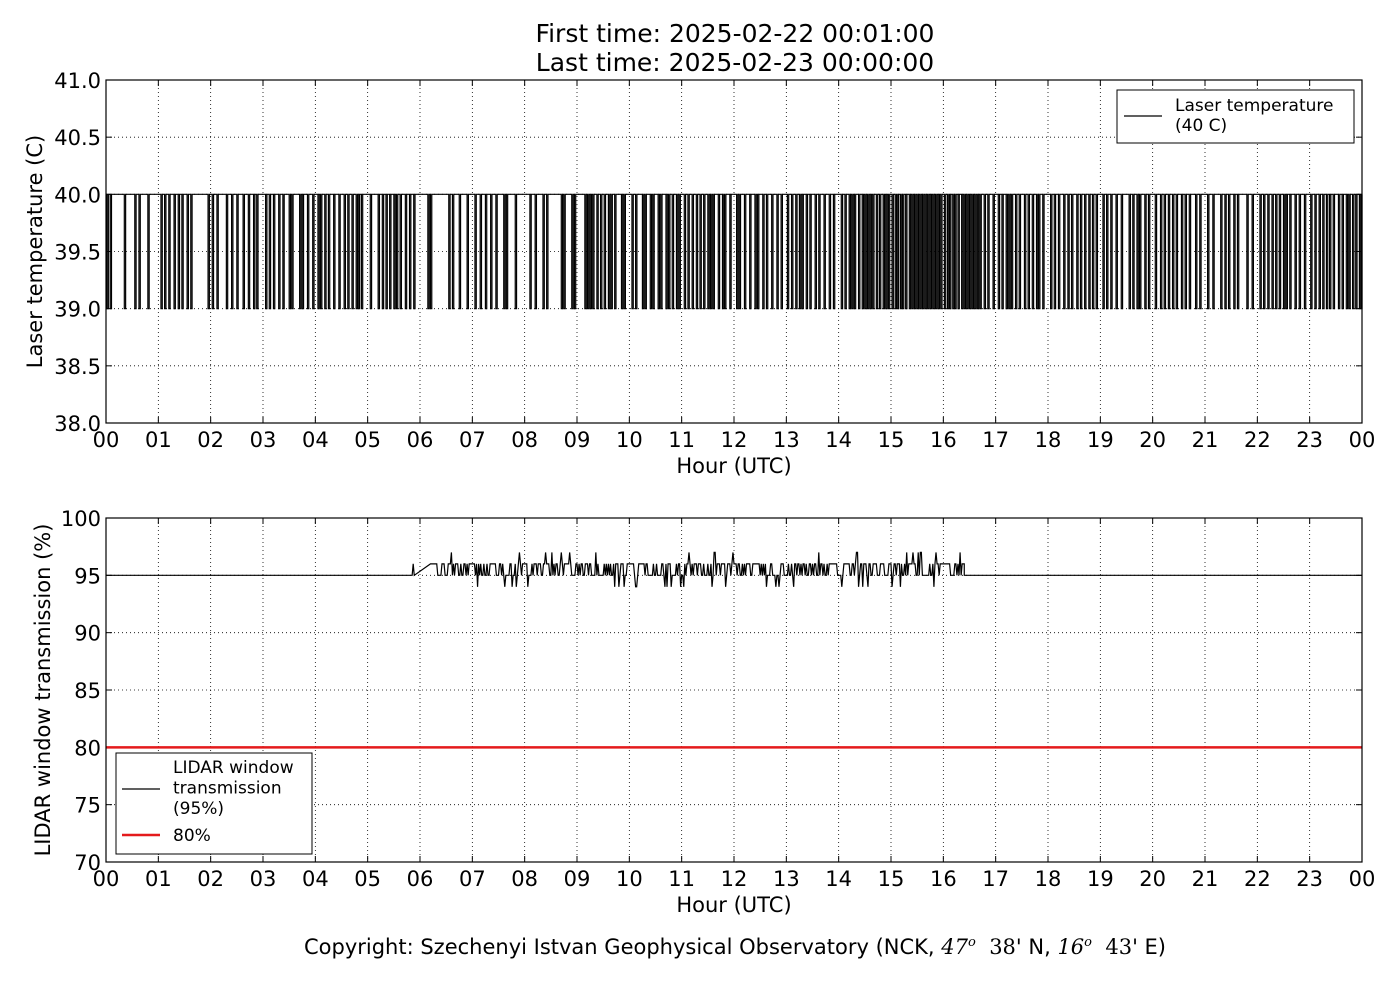 This screenshot has height=1000, width=1400. What do you see at coordinates (77, 138) in the screenshot?
I see `laser-y-tick-label: 40.5` at bounding box center [77, 138].